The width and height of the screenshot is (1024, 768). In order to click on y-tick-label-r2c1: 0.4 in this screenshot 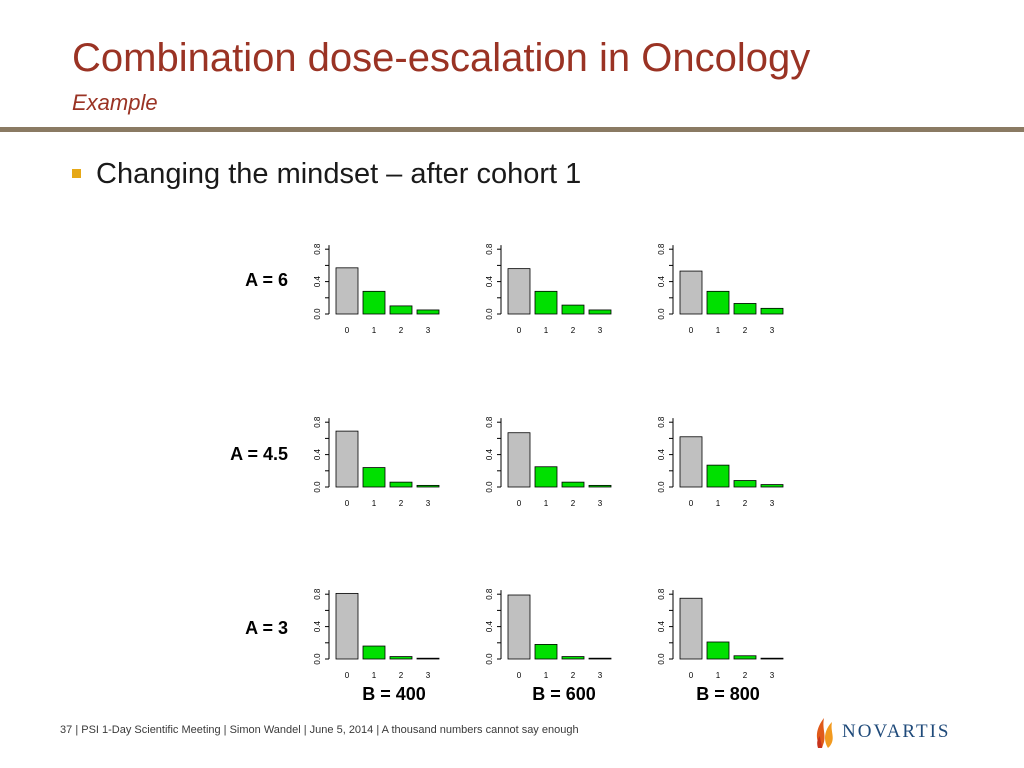, I will do `click(489, 626)`.